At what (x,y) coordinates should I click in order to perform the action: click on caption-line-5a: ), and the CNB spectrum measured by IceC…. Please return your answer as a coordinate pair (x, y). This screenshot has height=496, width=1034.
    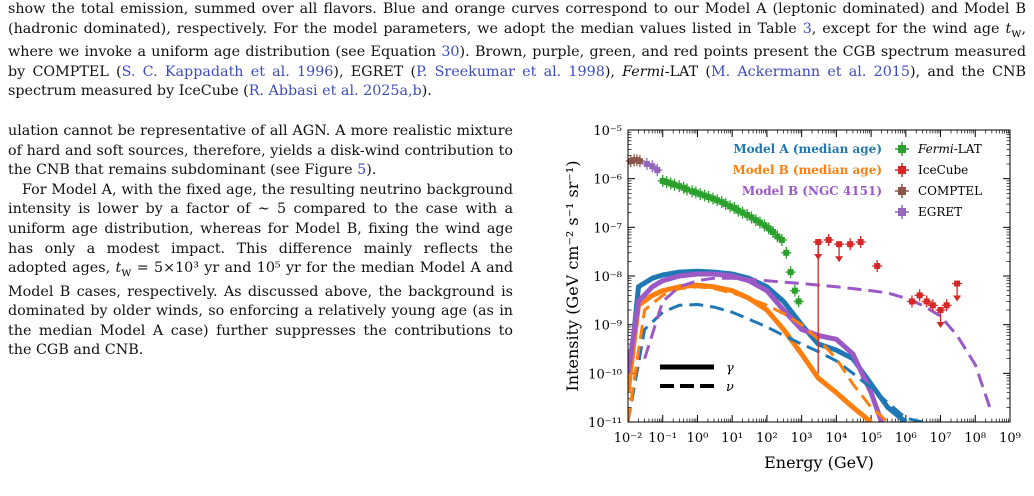
    Looking at the image, I should click on (517, 81).